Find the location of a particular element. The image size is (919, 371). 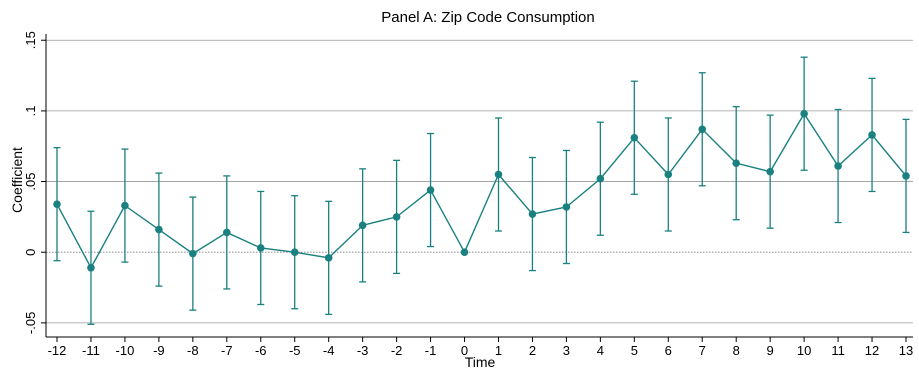

x-tick-label: -2 is located at coordinates (397, 350).